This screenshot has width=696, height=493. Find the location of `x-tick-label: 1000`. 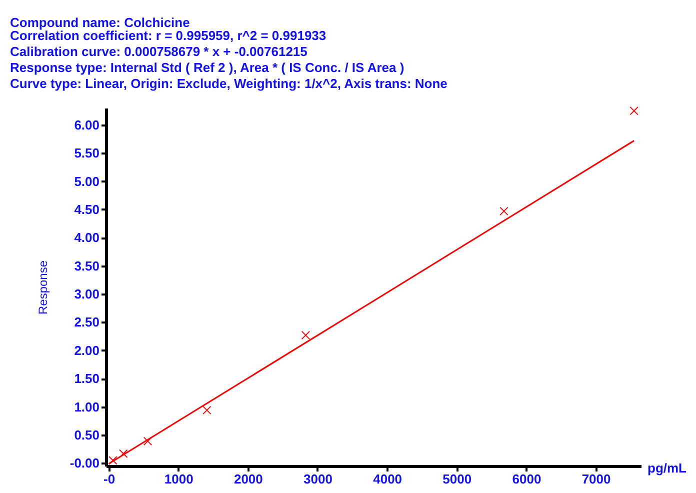

x-tick-label: 1000 is located at coordinates (179, 479).